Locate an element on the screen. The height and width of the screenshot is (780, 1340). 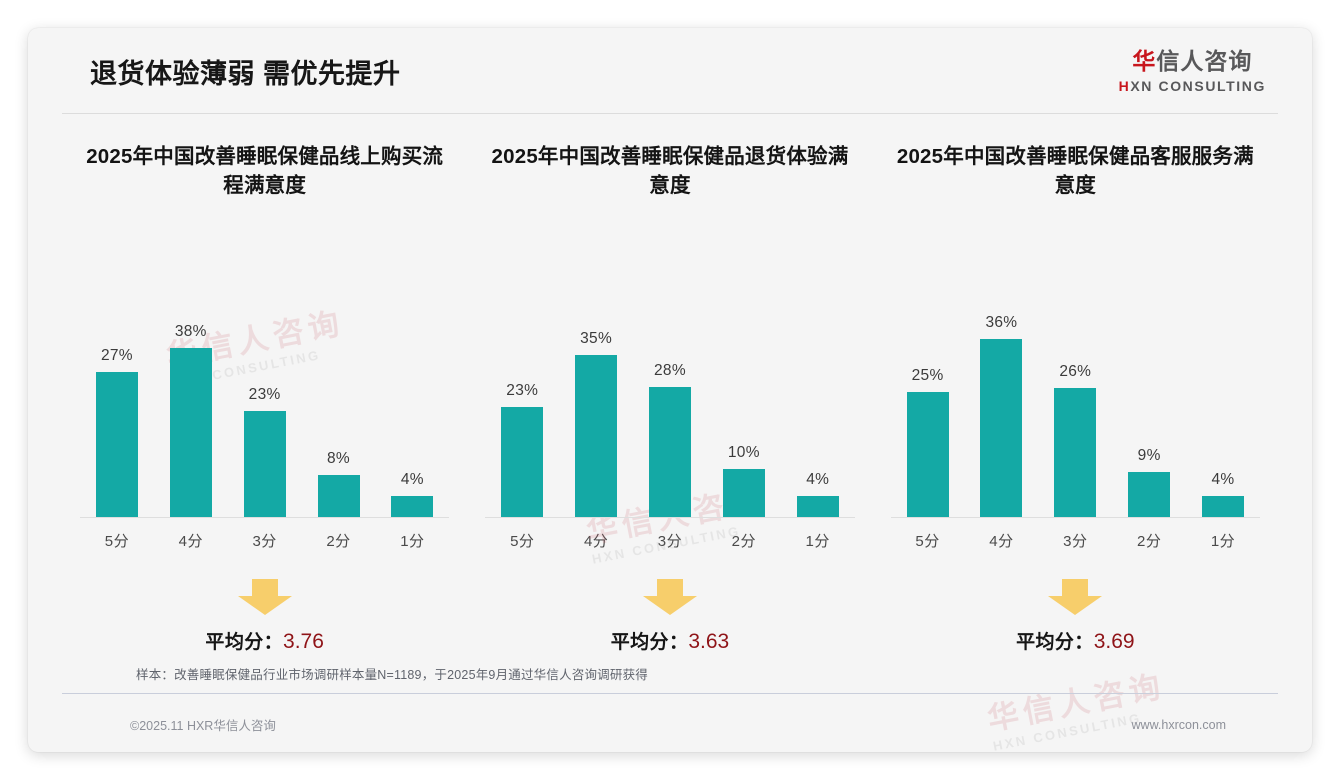
chart-title: 2025年中国改善睡眠保健品退货体验满意度 is located at coordinates (670, 171).